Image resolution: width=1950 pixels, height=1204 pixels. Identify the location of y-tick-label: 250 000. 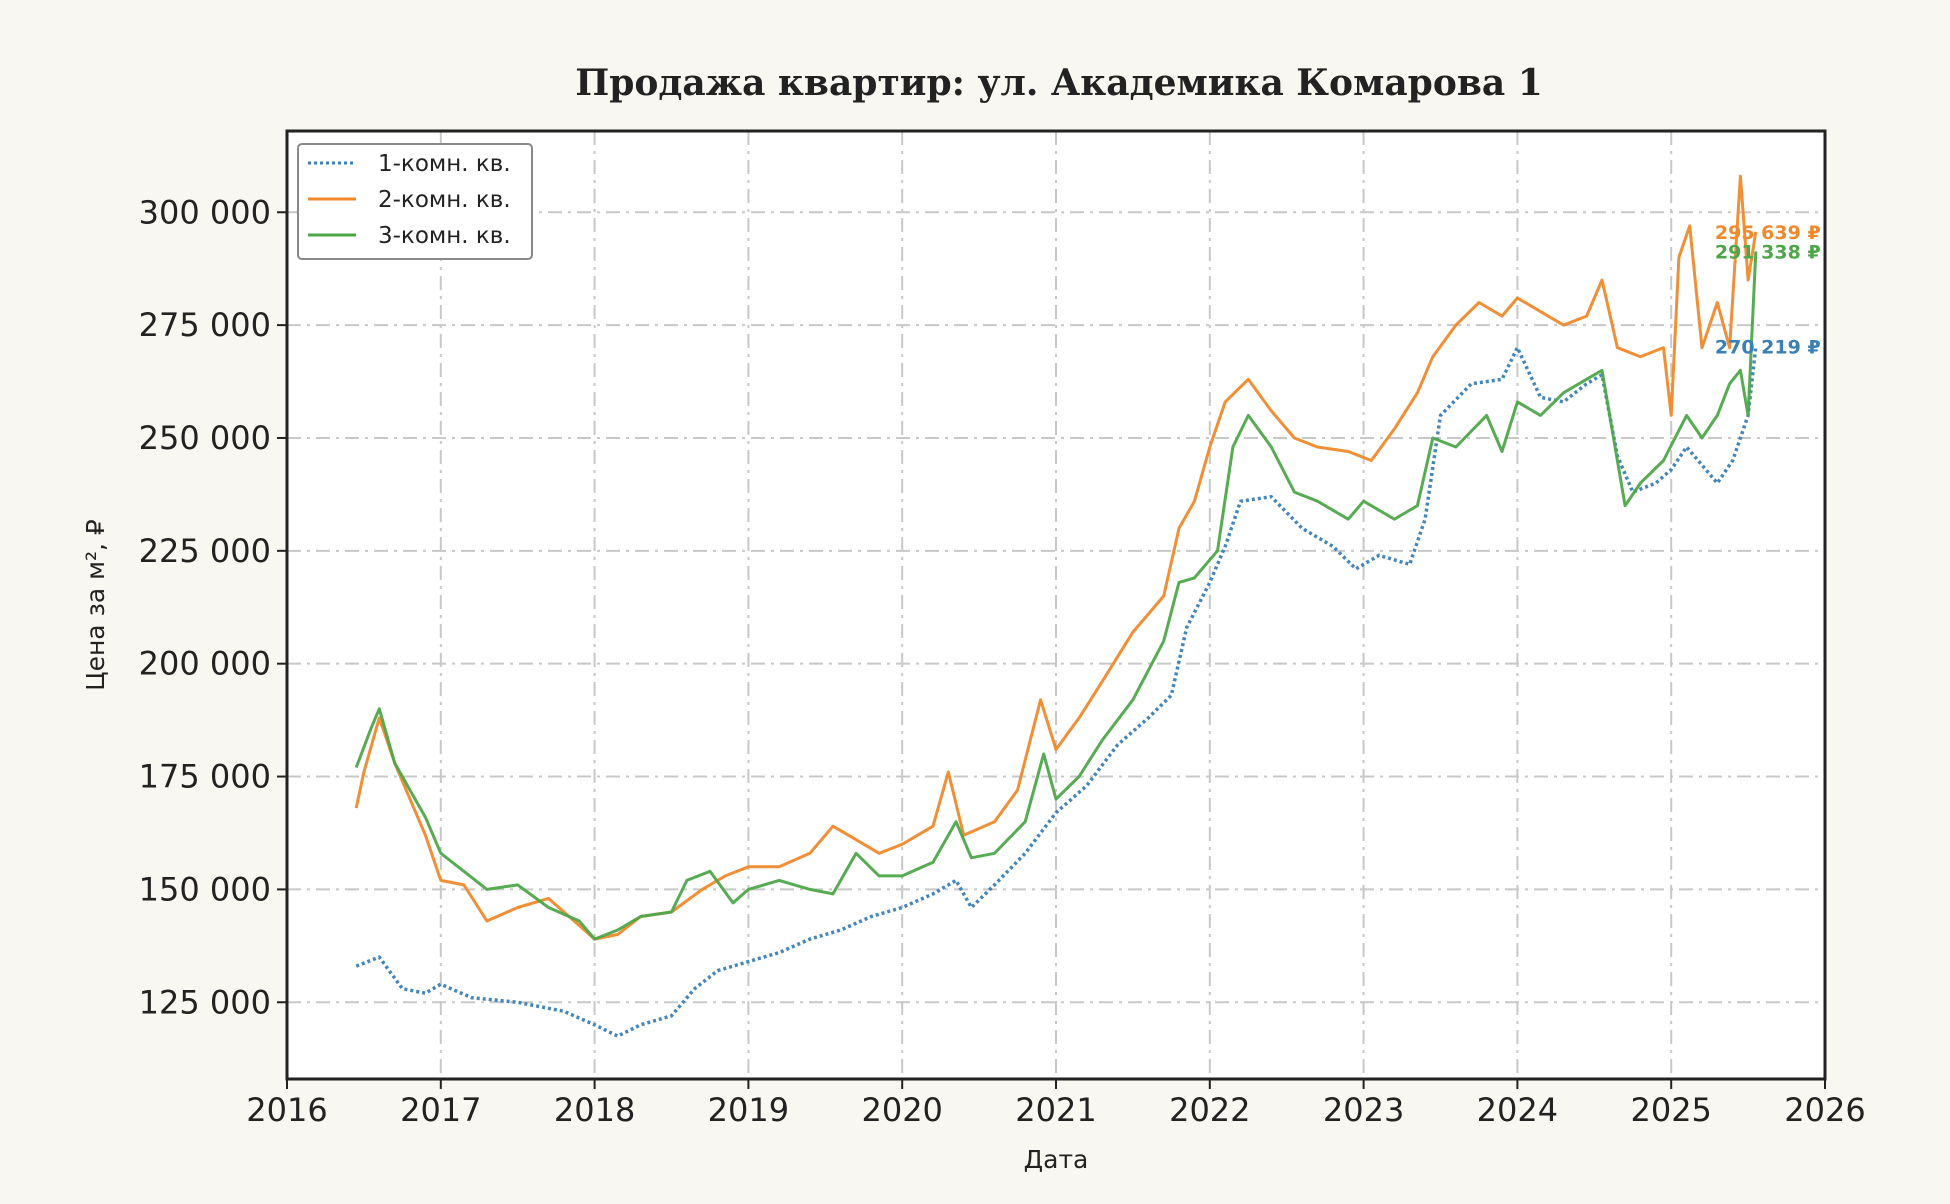
(205, 438).